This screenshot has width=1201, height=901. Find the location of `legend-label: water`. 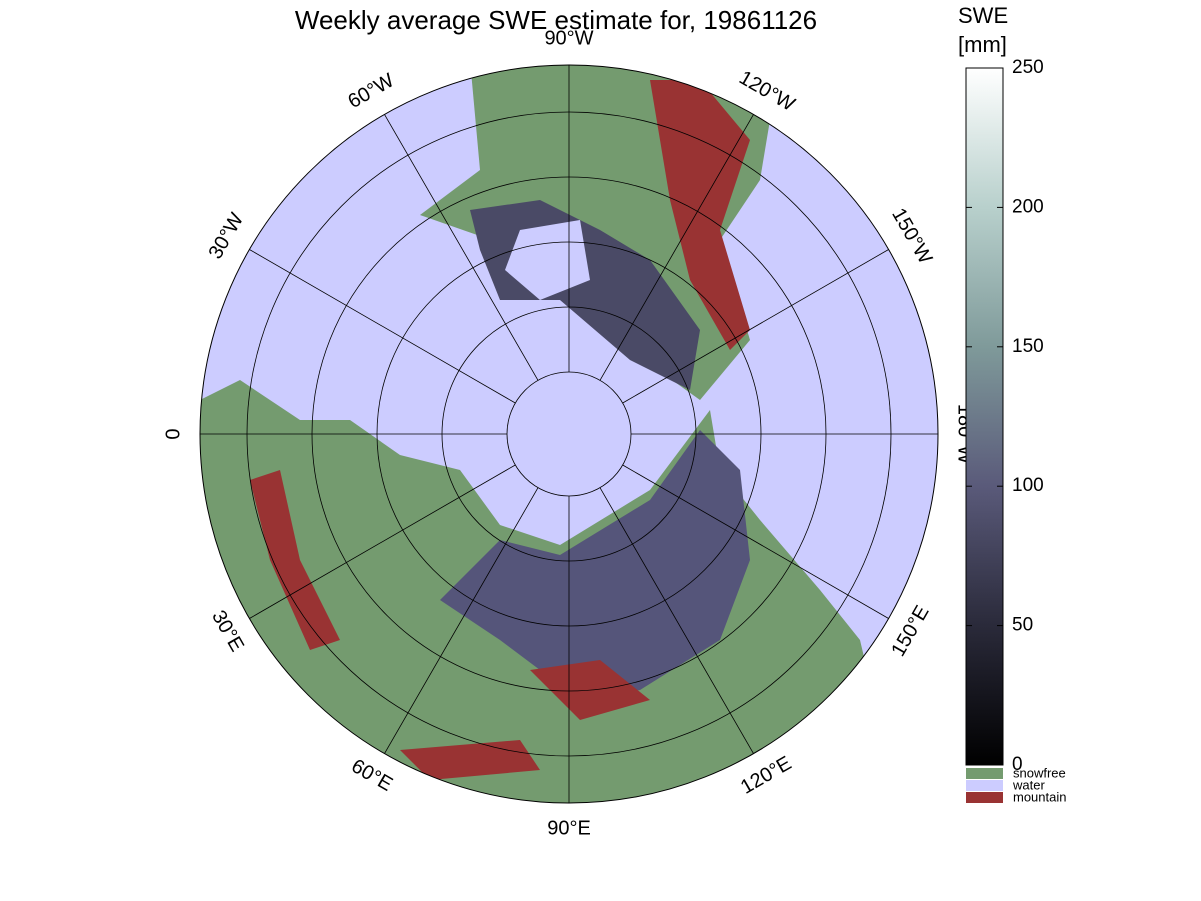

legend-label: water is located at coordinates (1028, 784).